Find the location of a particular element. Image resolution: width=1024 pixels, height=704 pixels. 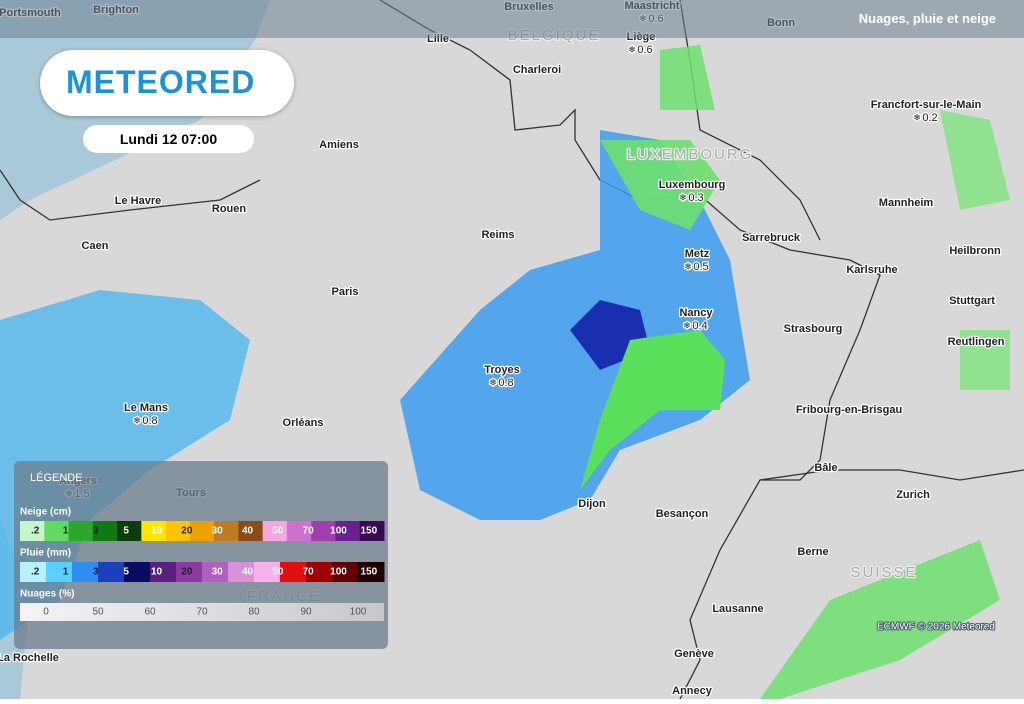

credit: ECMWF © 2026 Meteored is located at coordinates (936, 627).